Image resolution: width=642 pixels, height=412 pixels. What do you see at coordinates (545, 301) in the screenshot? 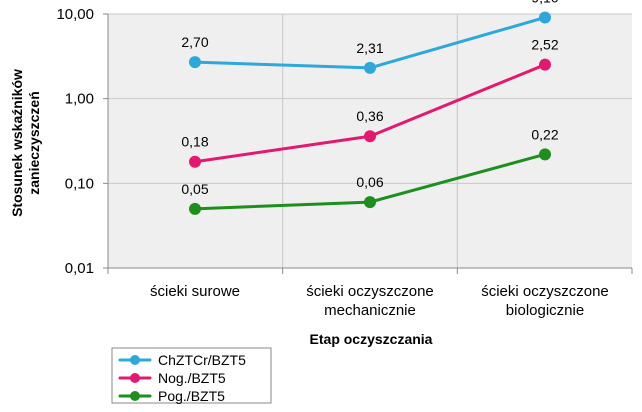
I see `x-category-label: ścieki oczyszczone biologicznie` at bounding box center [545, 301].